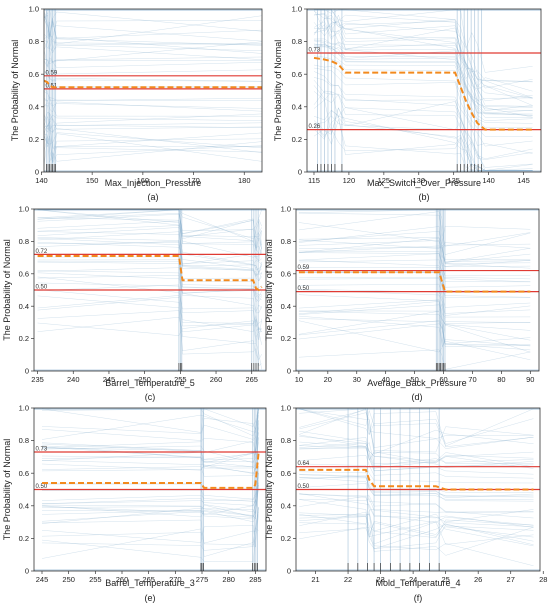 This screenshot has height=609, width=550. I want to click on x-tick-label: 250, so click(68, 579).